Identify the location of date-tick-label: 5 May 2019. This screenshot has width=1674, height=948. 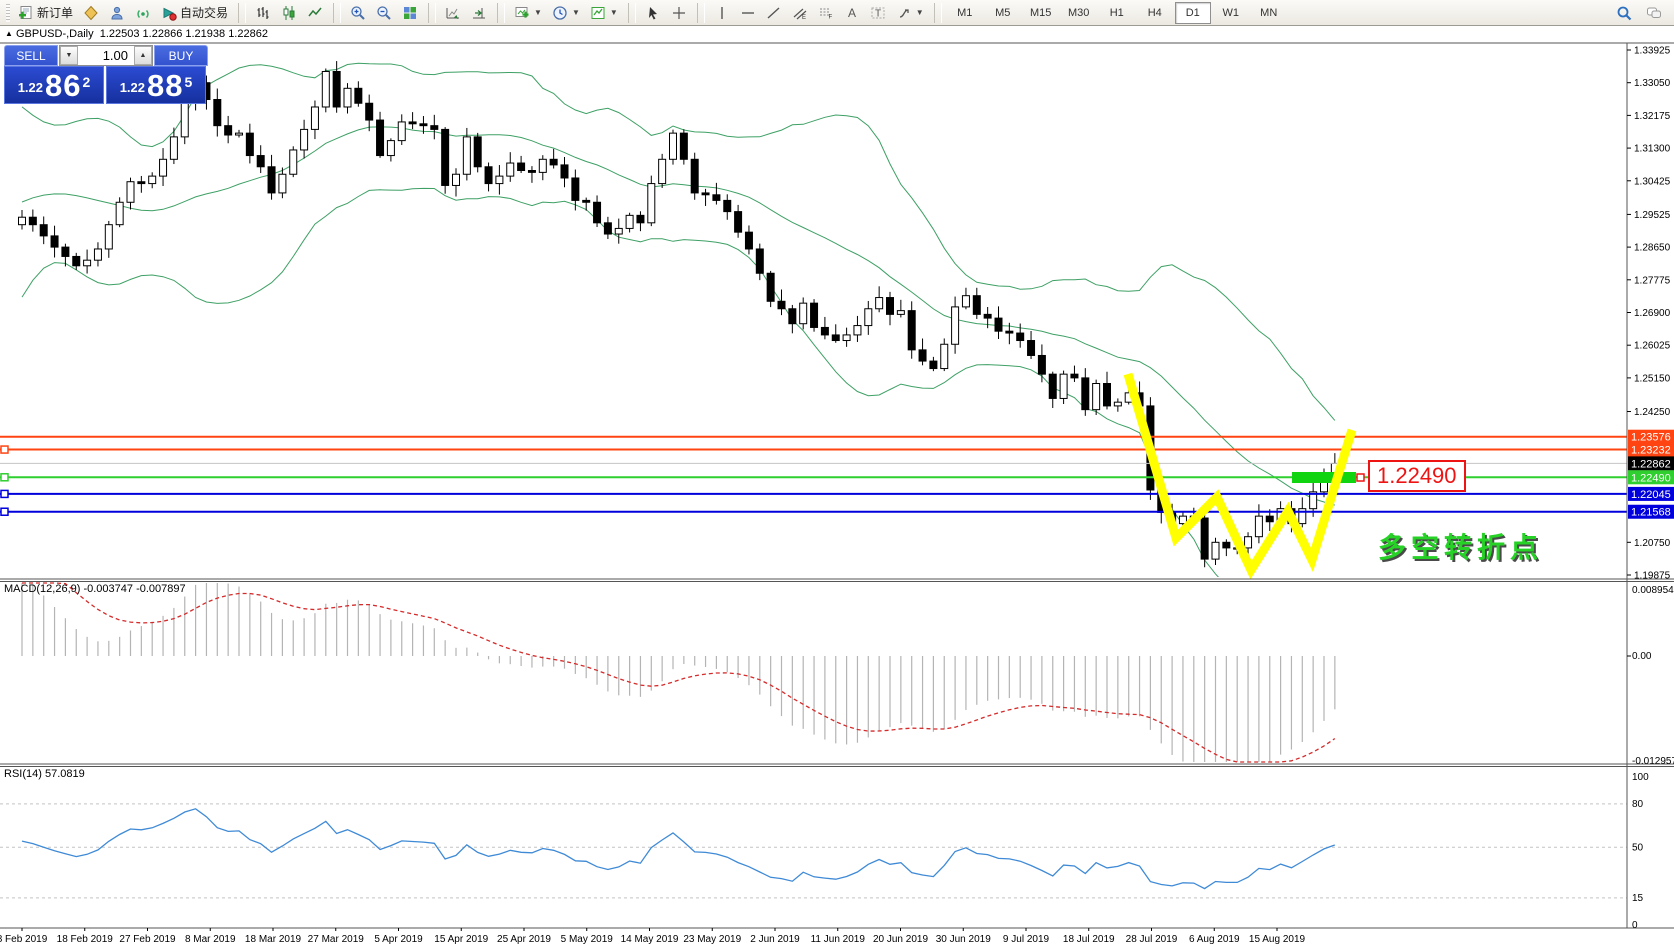
(587, 939).